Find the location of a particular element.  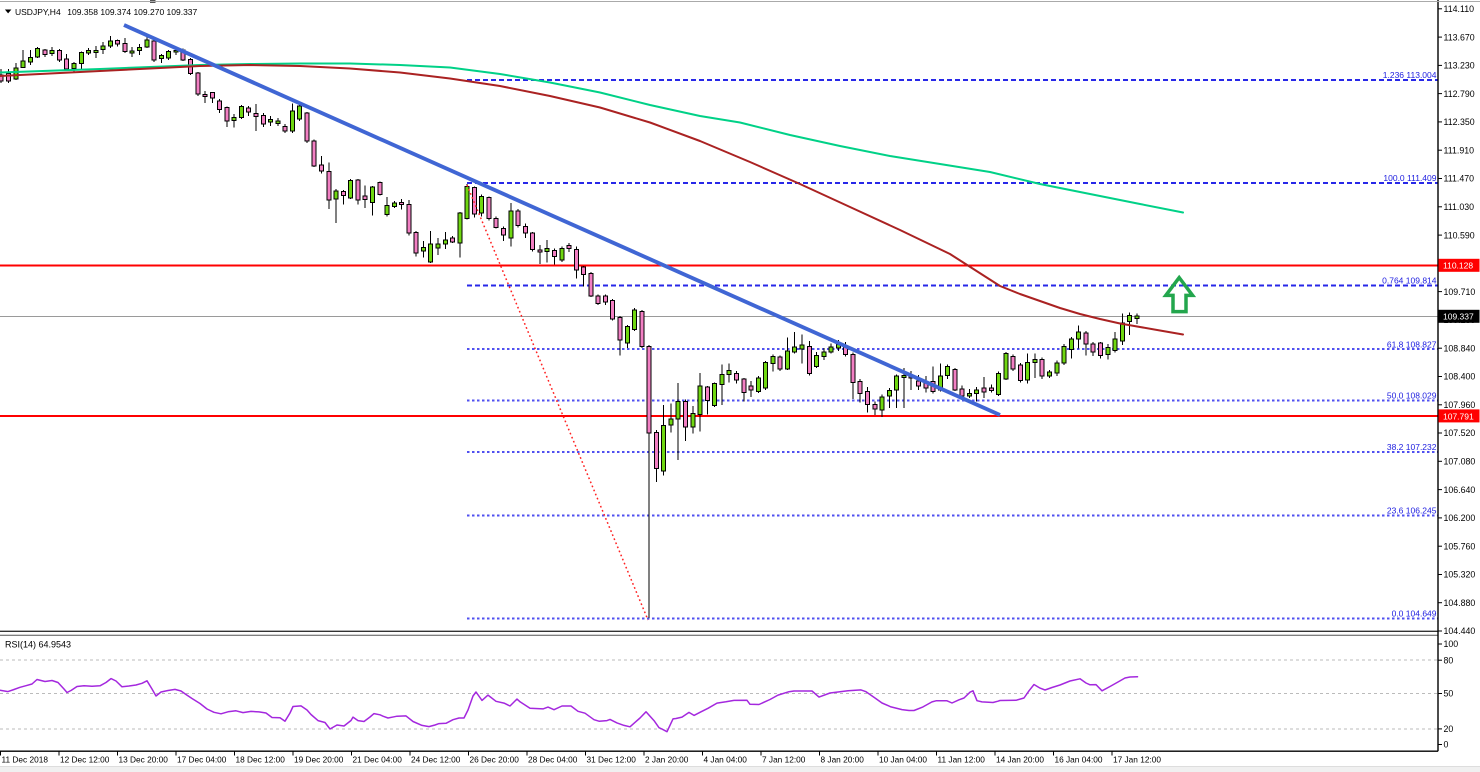

svg-text: 107.080 is located at coordinates (1460, 462).